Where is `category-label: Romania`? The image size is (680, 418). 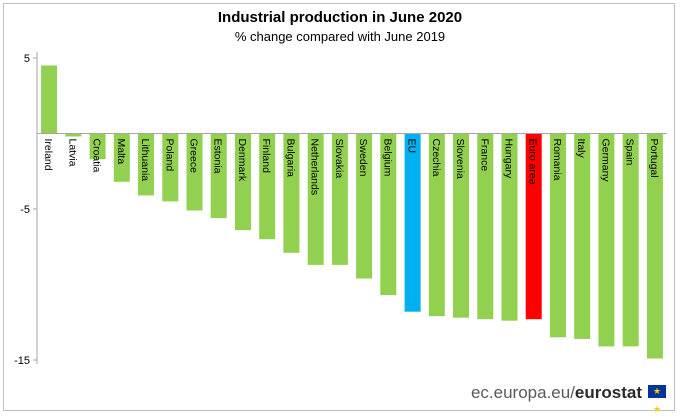 category-label: Romania is located at coordinates (557, 160).